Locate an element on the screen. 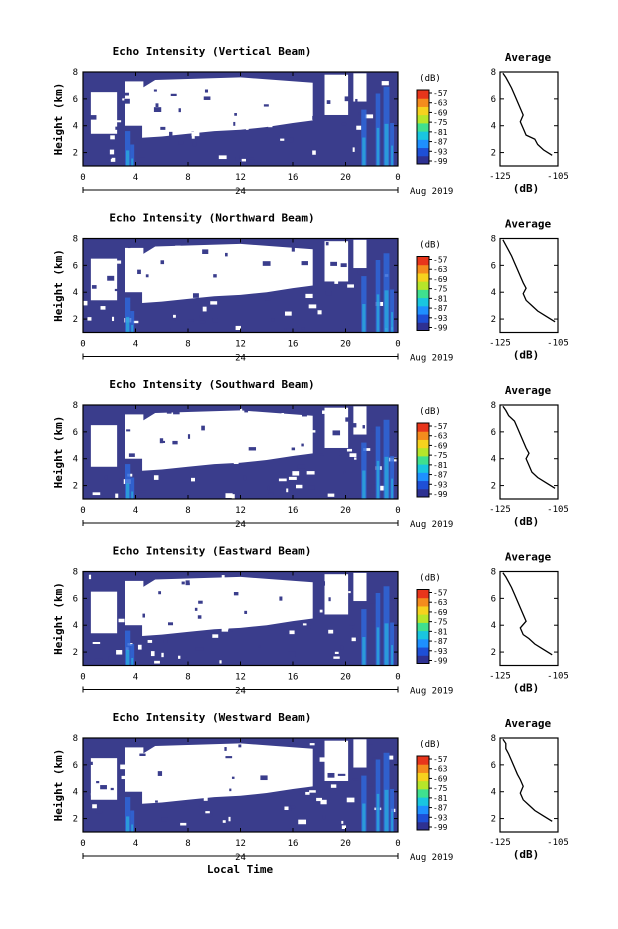  colorbar-unit: (dB) is located at coordinates (430, 412).